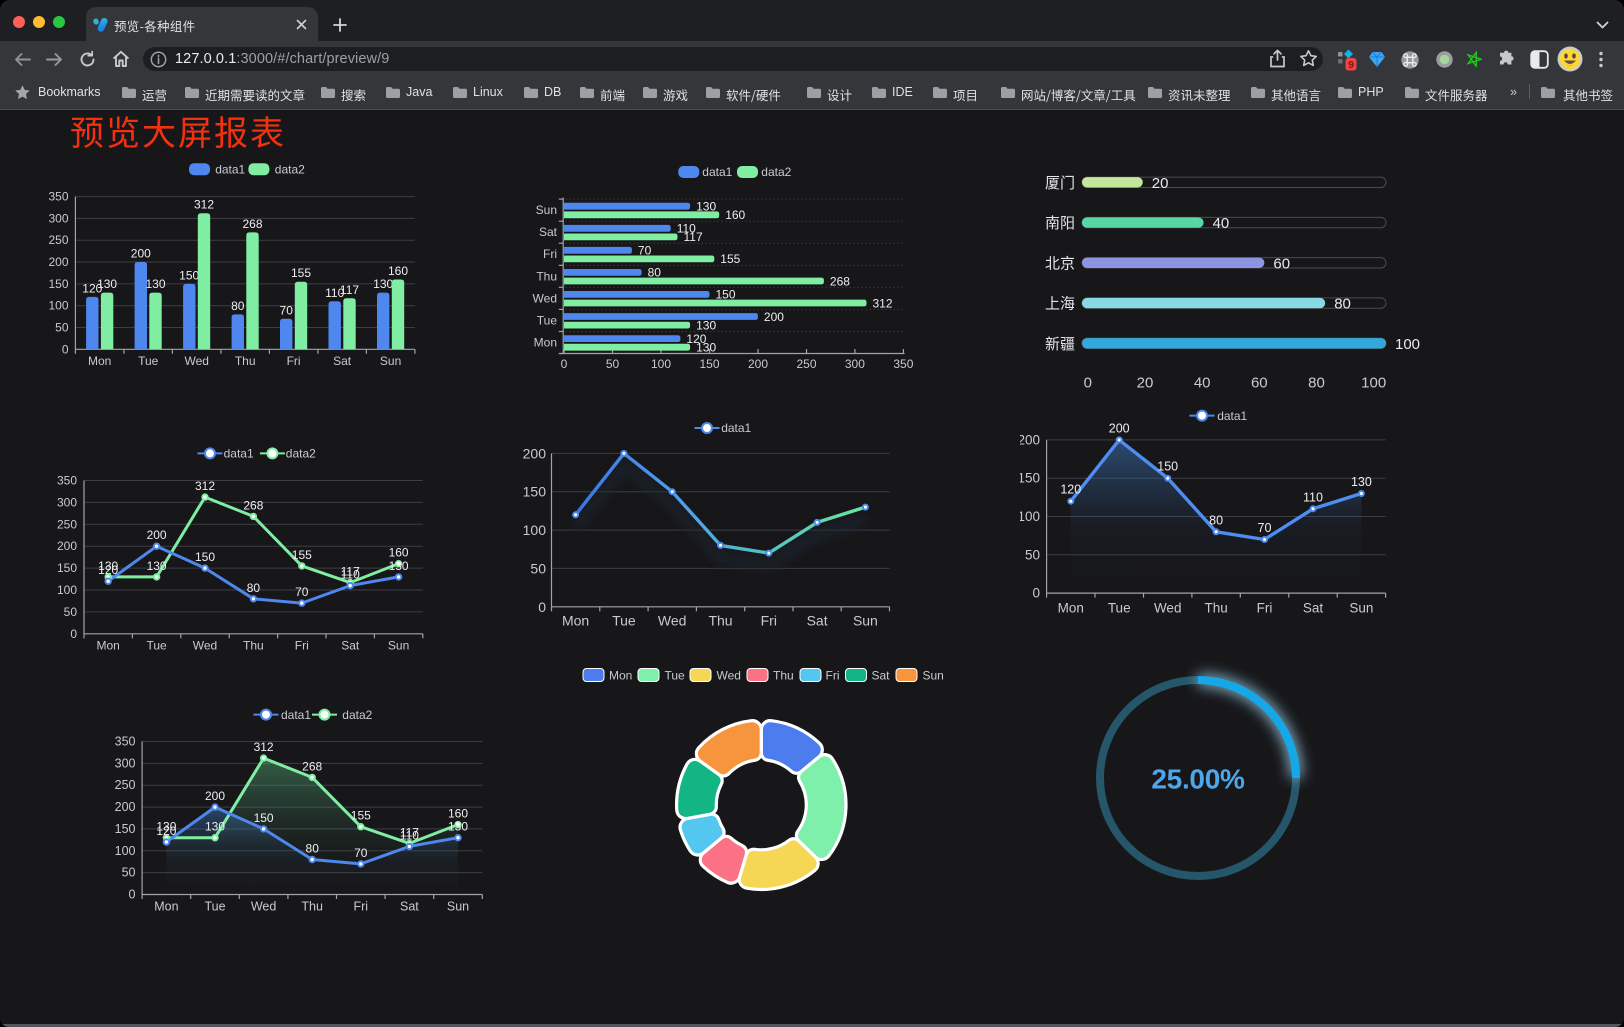 The width and height of the screenshot is (1624, 1027). What do you see at coordinates (1060, 182) in the screenshot?
I see `svg-text: 厦门` at bounding box center [1060, 182].